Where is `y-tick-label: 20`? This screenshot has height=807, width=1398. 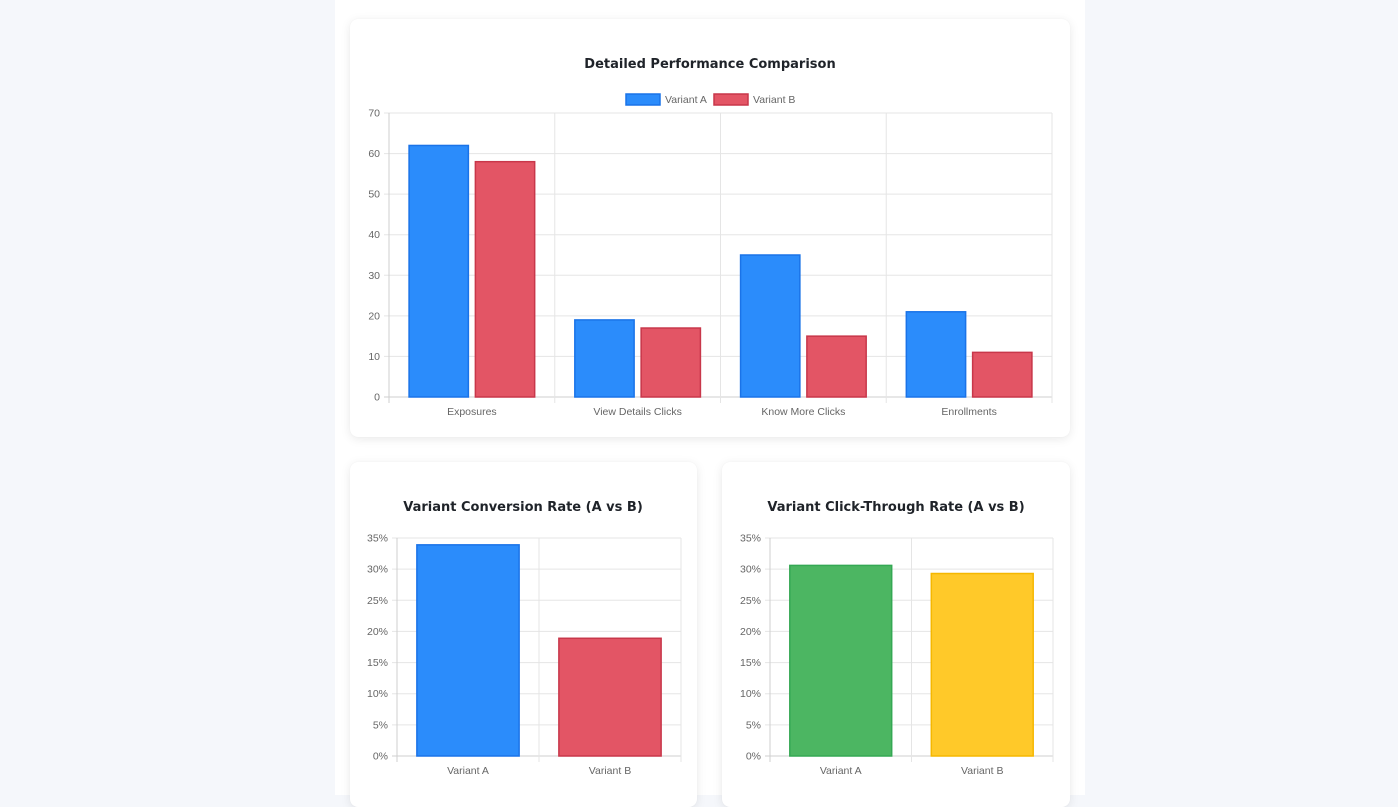 y-tick-label: 20 is located at coordinates (374, 316).